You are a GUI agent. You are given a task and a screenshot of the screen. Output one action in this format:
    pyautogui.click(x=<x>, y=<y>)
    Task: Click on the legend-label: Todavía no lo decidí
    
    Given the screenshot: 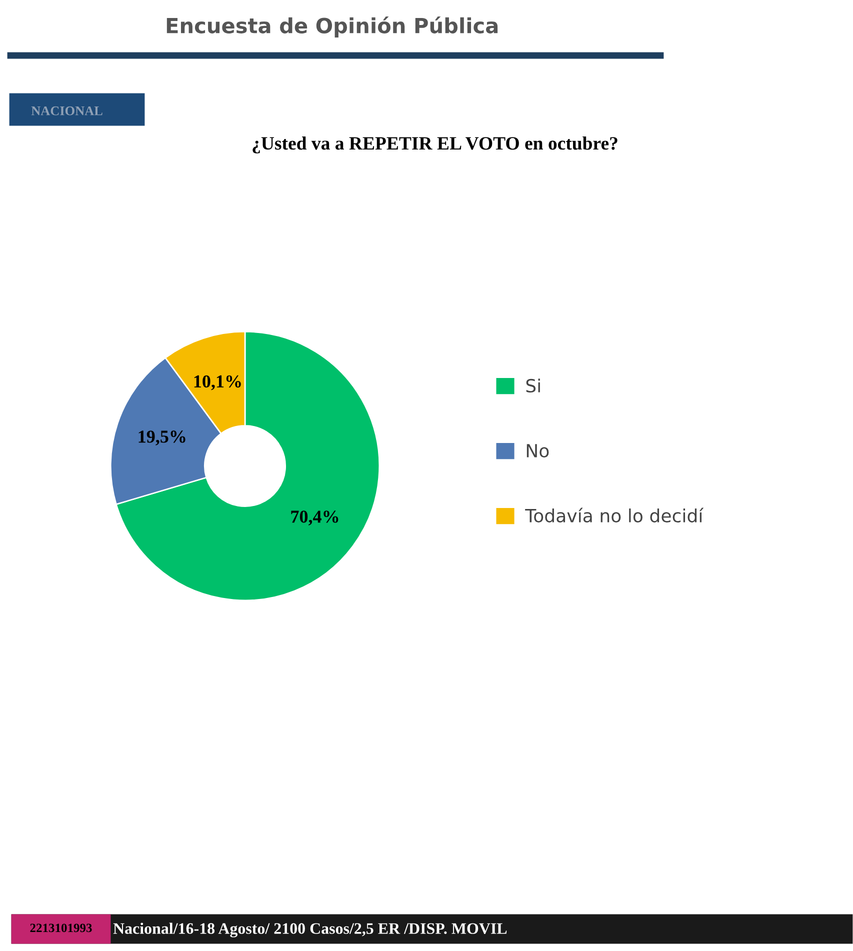 What is the action you would take?
    pyautogui.click(x=614, y=515)
    